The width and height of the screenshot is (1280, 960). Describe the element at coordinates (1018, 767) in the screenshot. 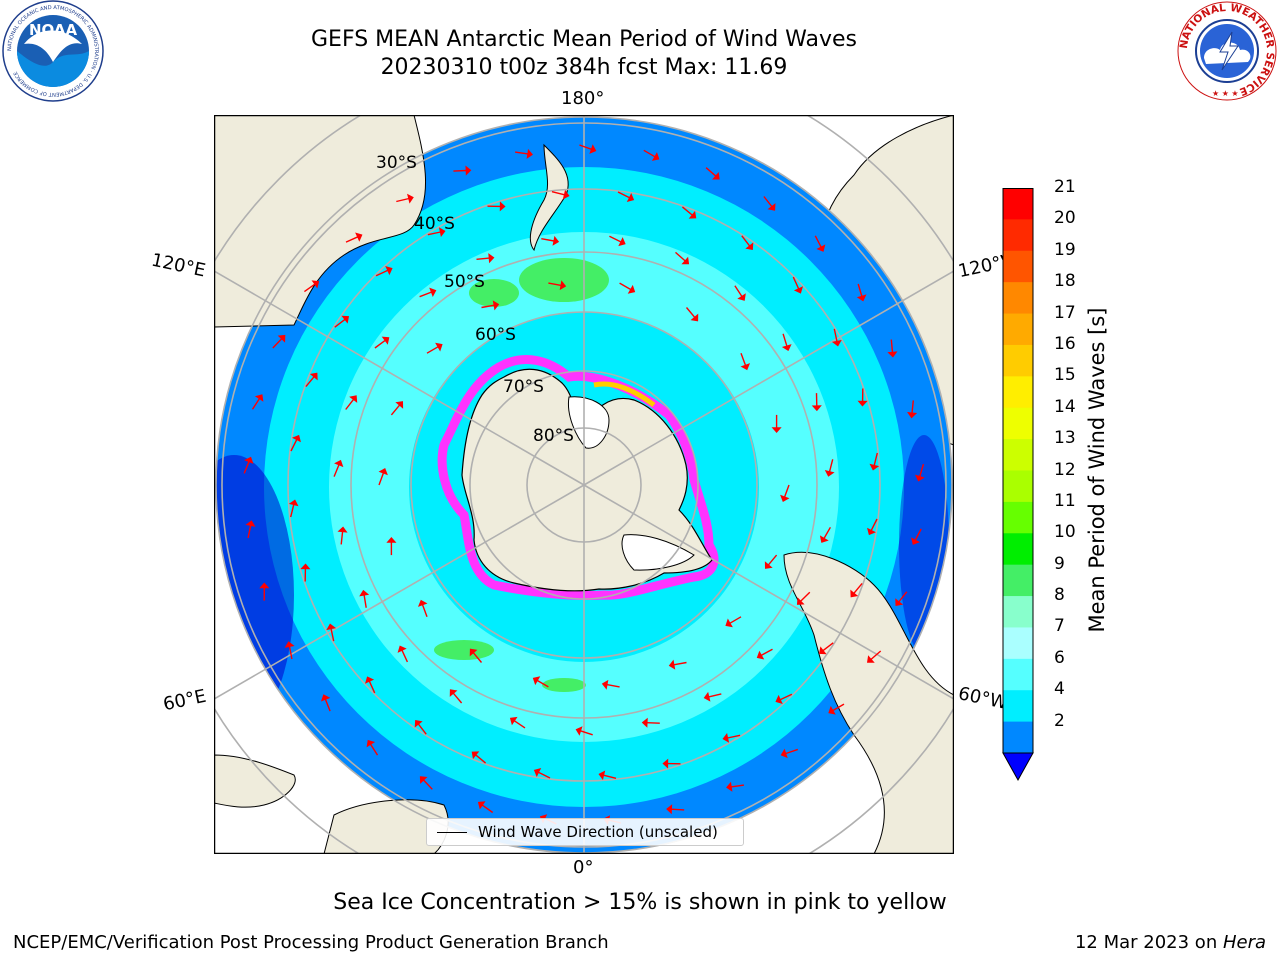

I see `colorbar-under-triangle` at that location.